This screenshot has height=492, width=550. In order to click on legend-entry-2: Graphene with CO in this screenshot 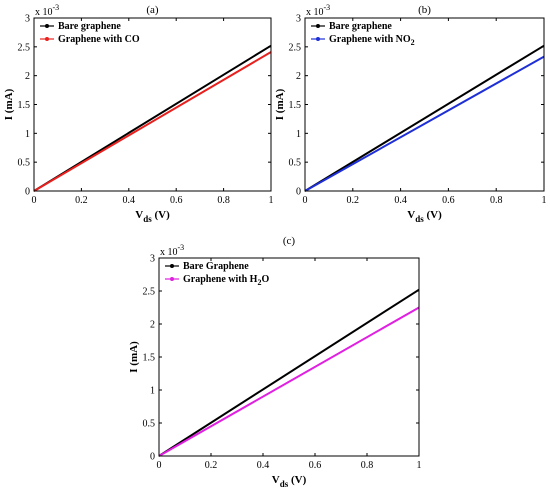, I will do `click(99, 39)`.